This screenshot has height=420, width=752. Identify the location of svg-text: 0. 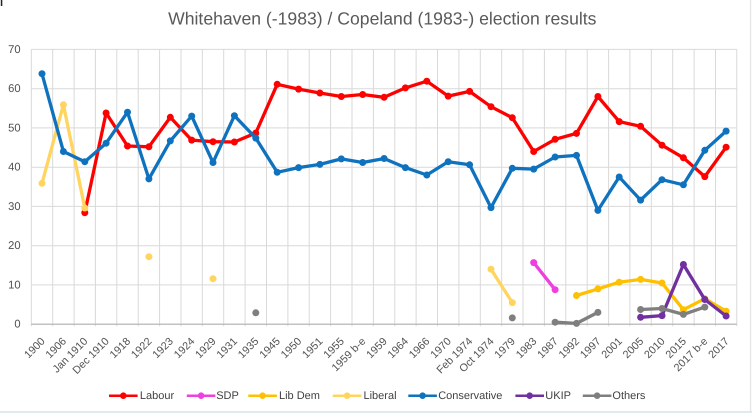
(17, 325).